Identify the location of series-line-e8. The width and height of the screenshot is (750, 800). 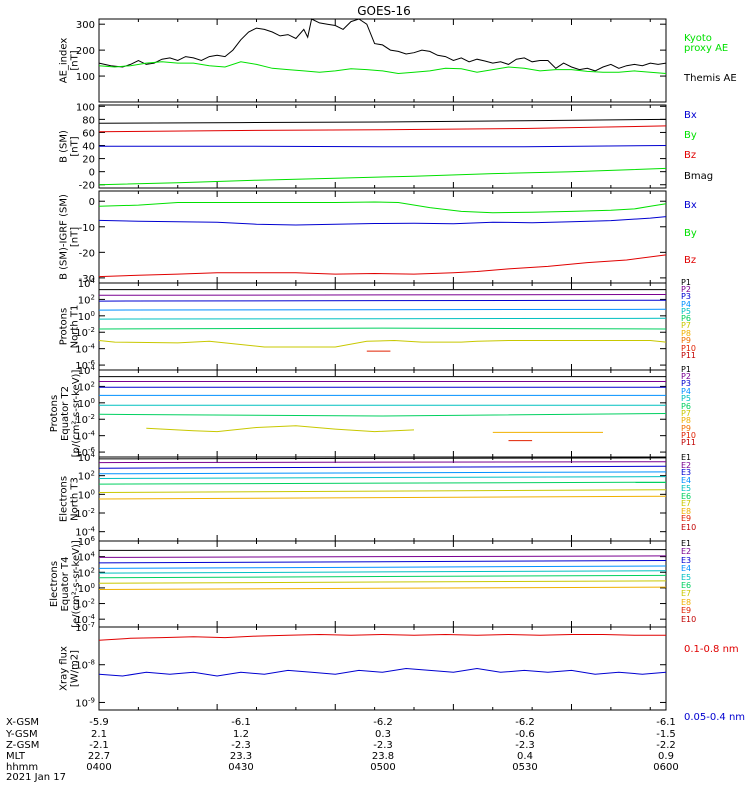
(382, 588).